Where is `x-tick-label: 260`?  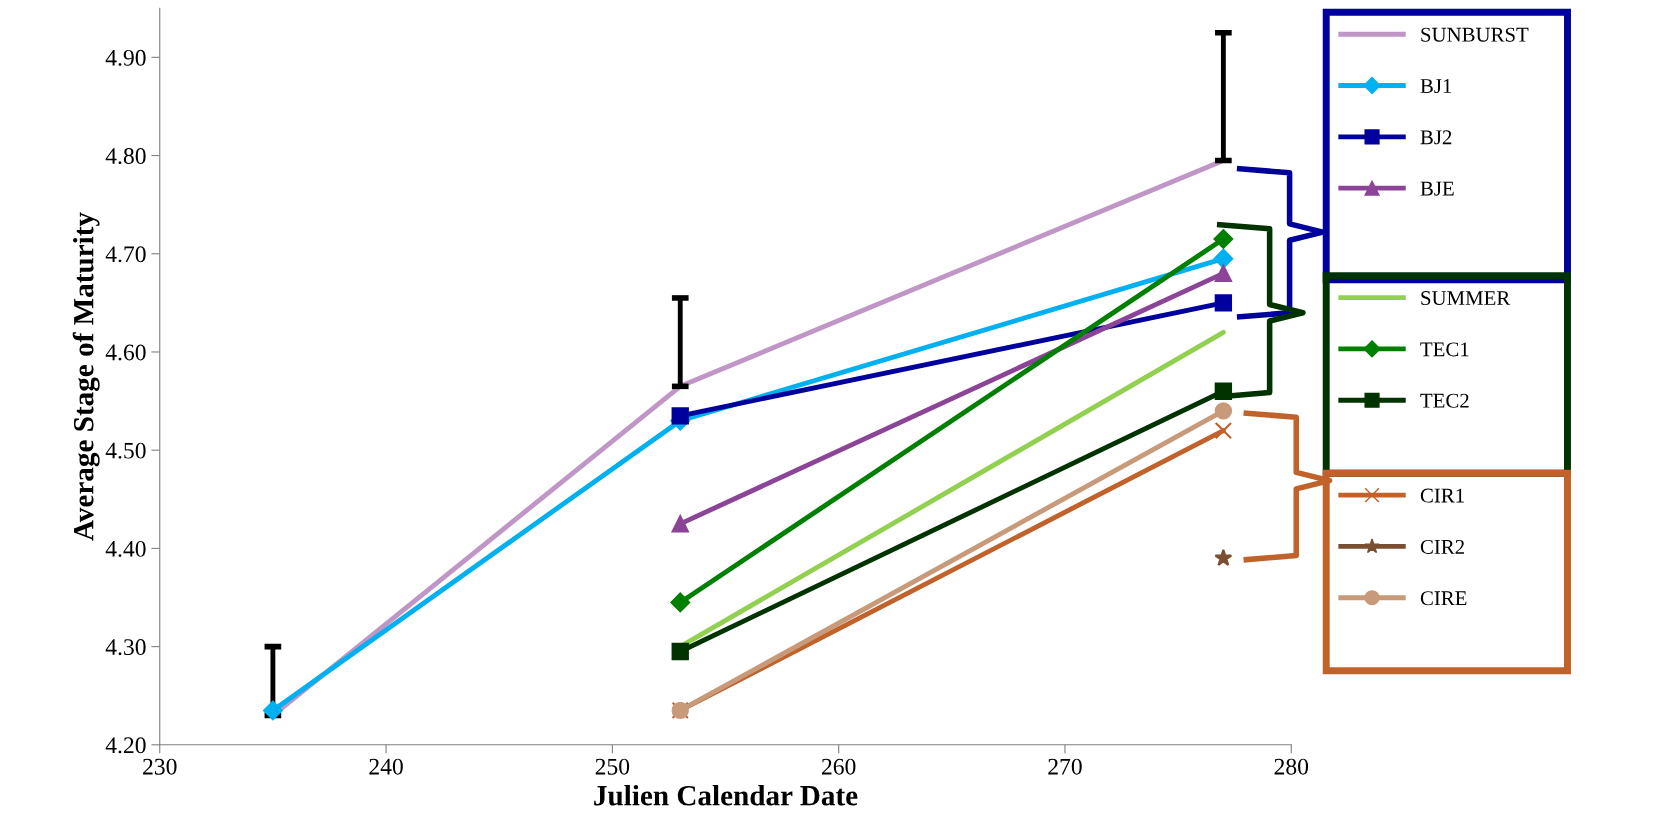 x-tick-label: 260 is located at coordinates (838, 766).